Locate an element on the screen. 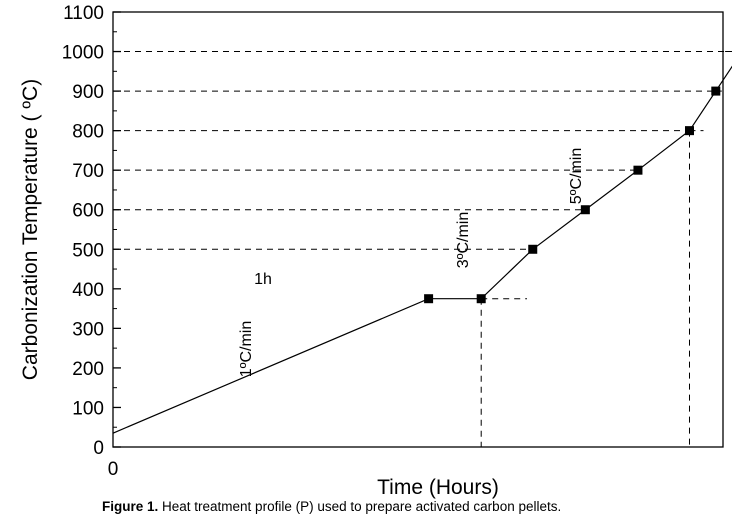  annotation-hold: 1h is located at coordinates (263, 279).